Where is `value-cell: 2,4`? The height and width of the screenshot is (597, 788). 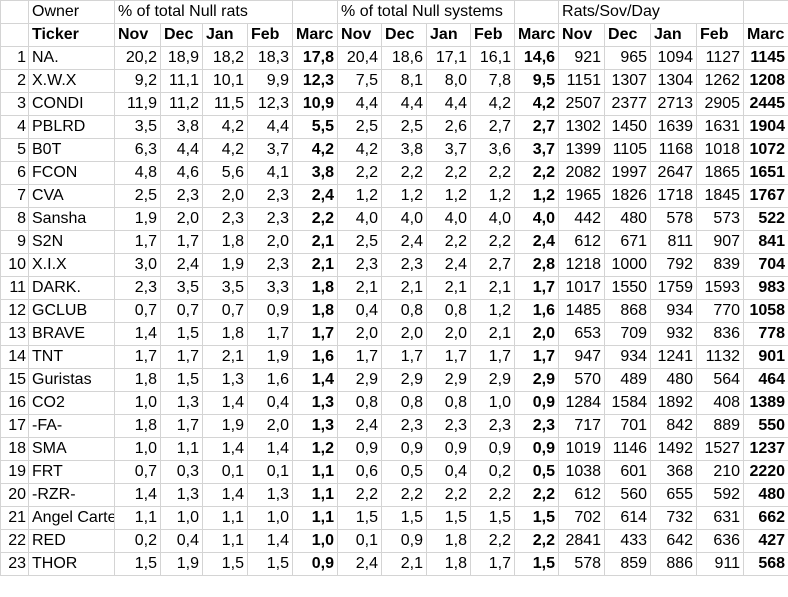 value-cell: 2,4 is located at coordinates (360, 564).